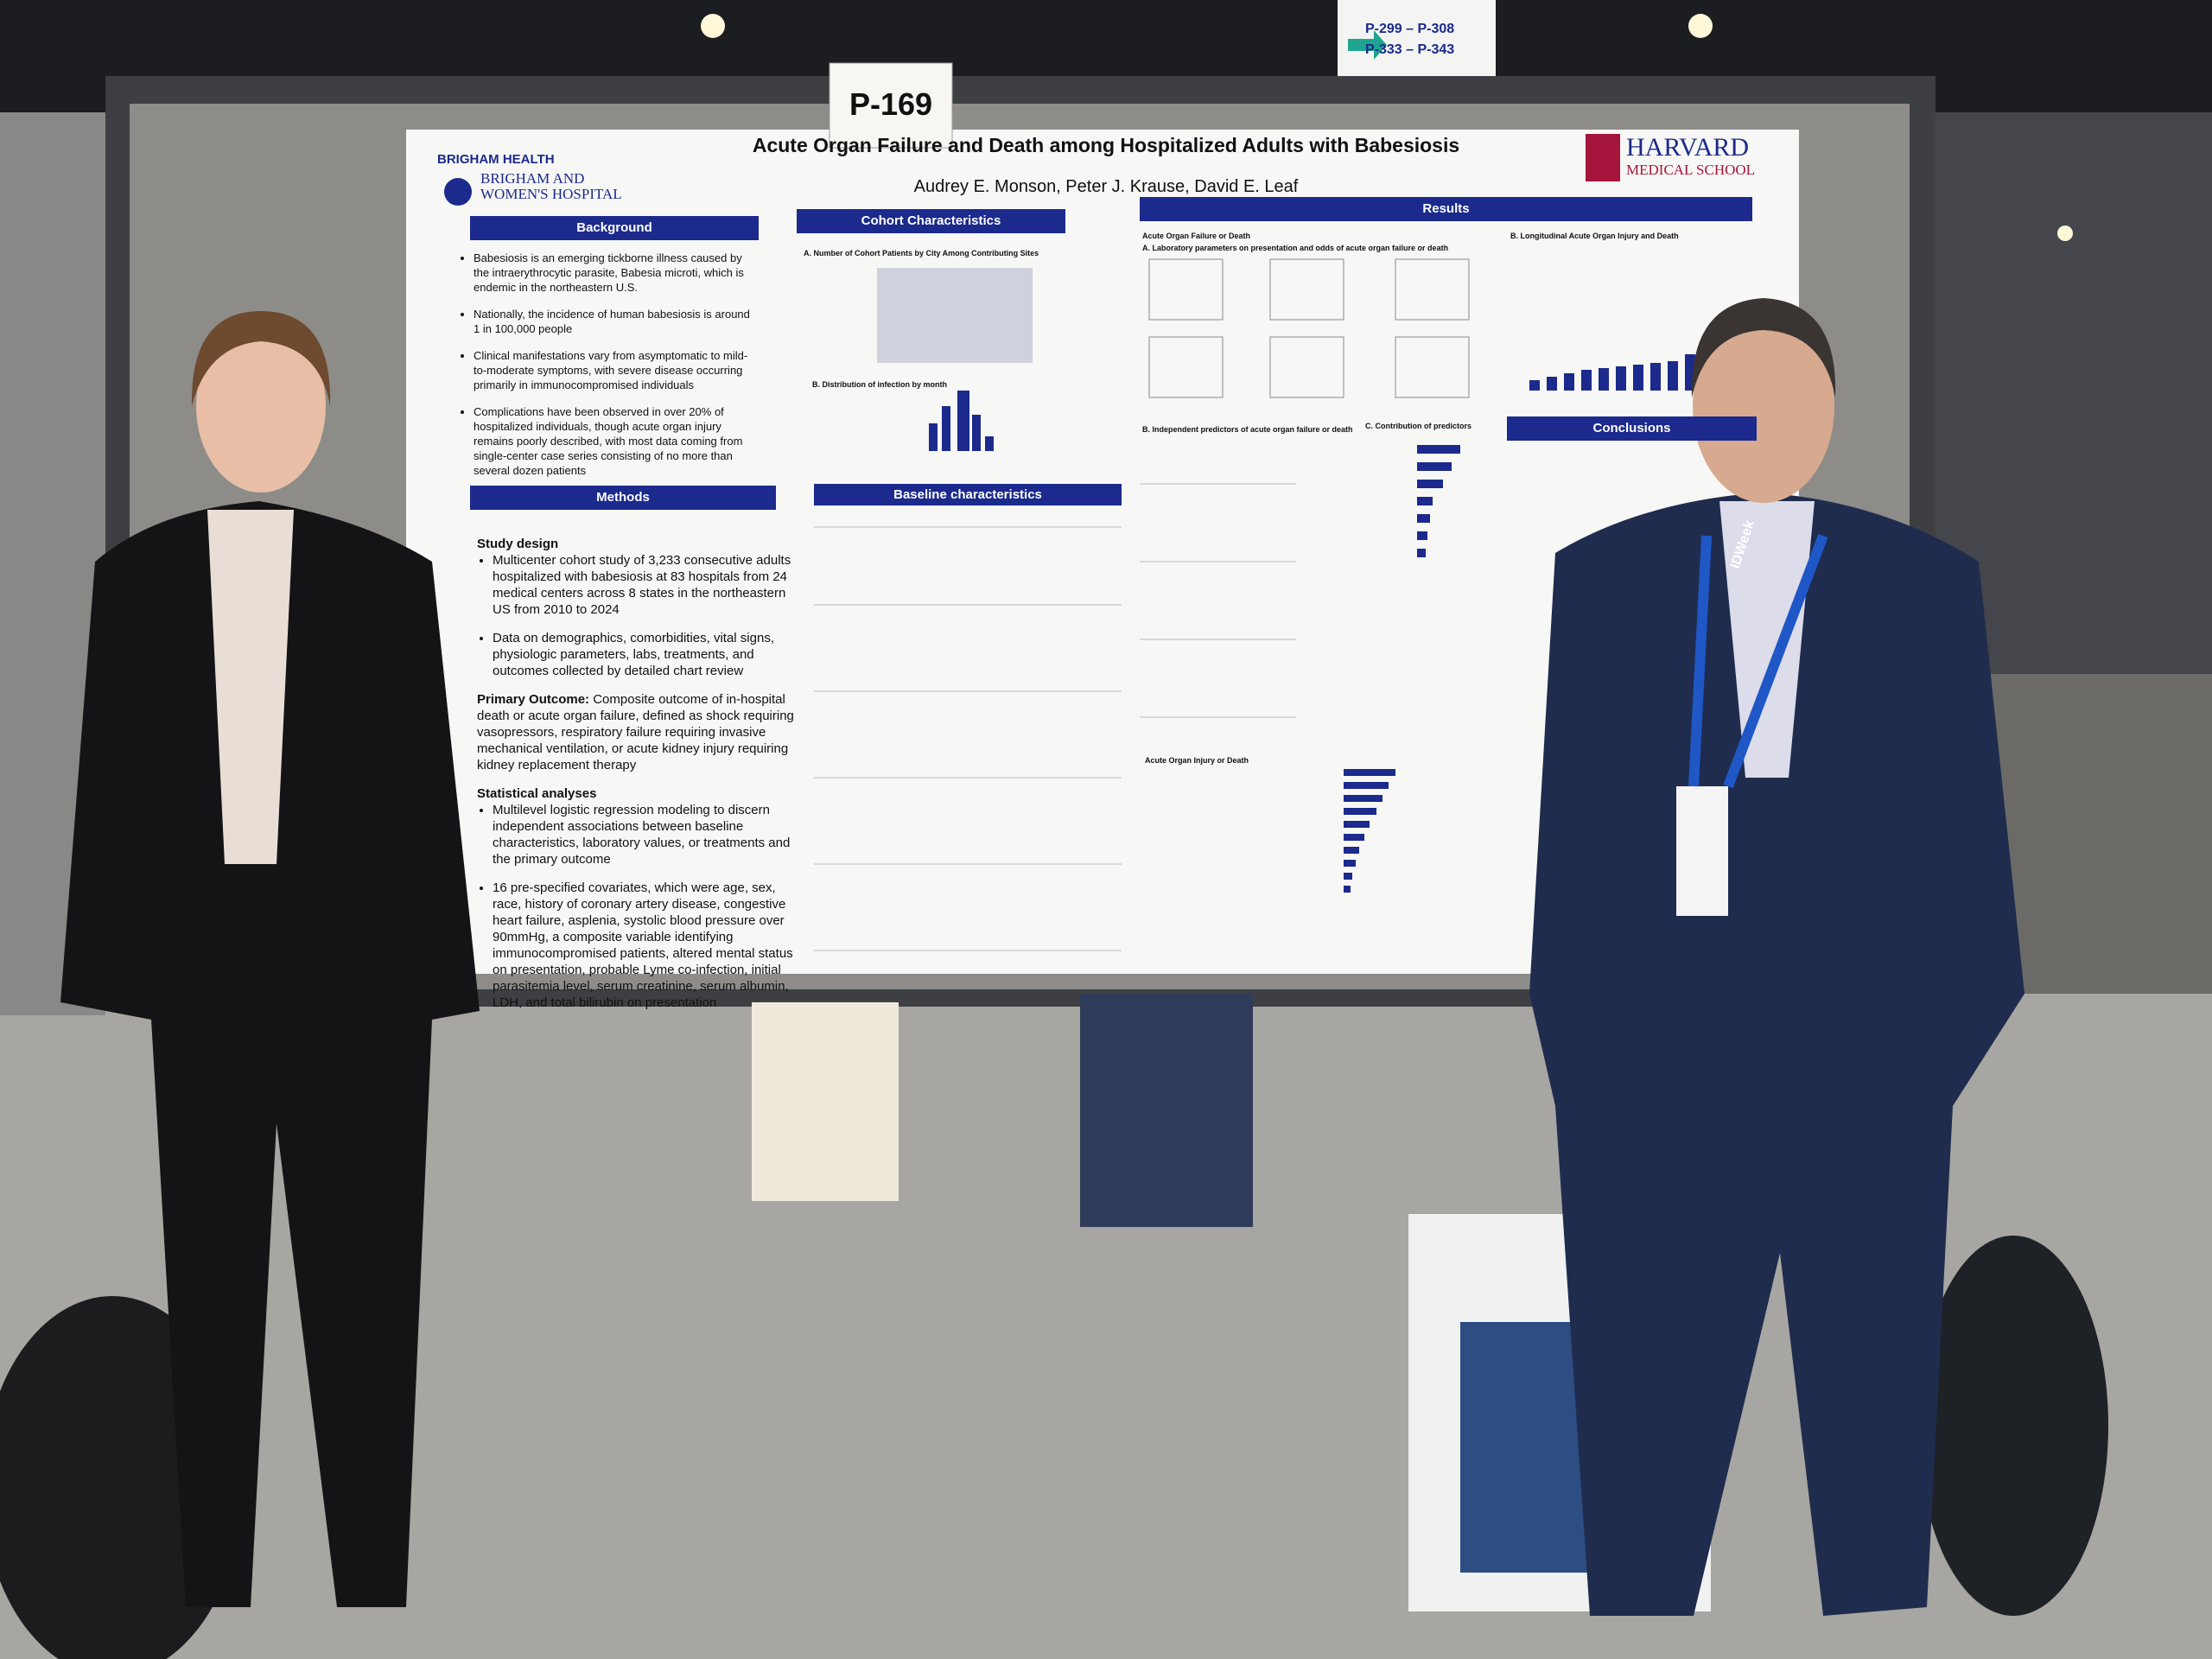  What do you see at coordinates (537, 793) in the screenshot?
I see `methods-subheading: Statistical analyses` at bounding box center [537, 793].